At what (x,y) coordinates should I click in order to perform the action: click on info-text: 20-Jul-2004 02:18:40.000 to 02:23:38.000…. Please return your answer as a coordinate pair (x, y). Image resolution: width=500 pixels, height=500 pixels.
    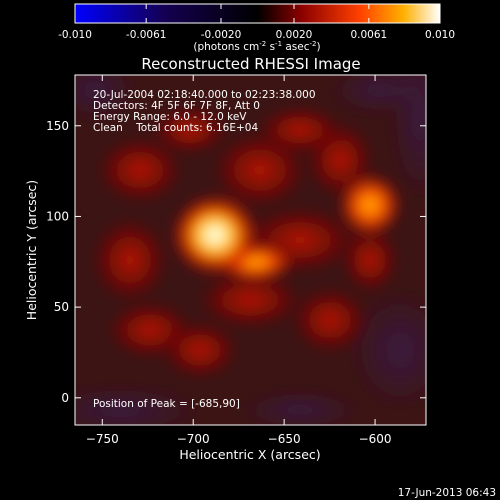
    Looking at the image, I should click on (204, 111).